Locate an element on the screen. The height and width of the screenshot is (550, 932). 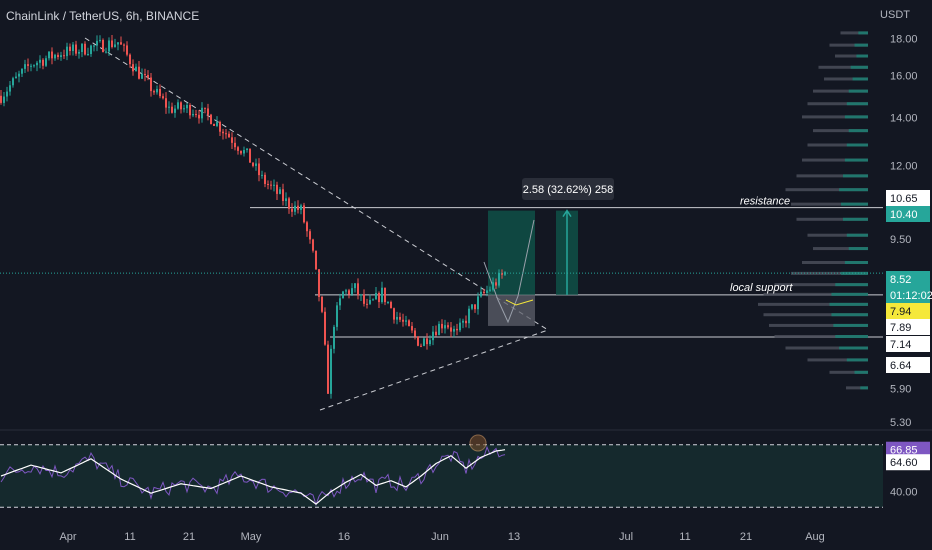
resistance-label: resistance is located at coordinates (765, 202).